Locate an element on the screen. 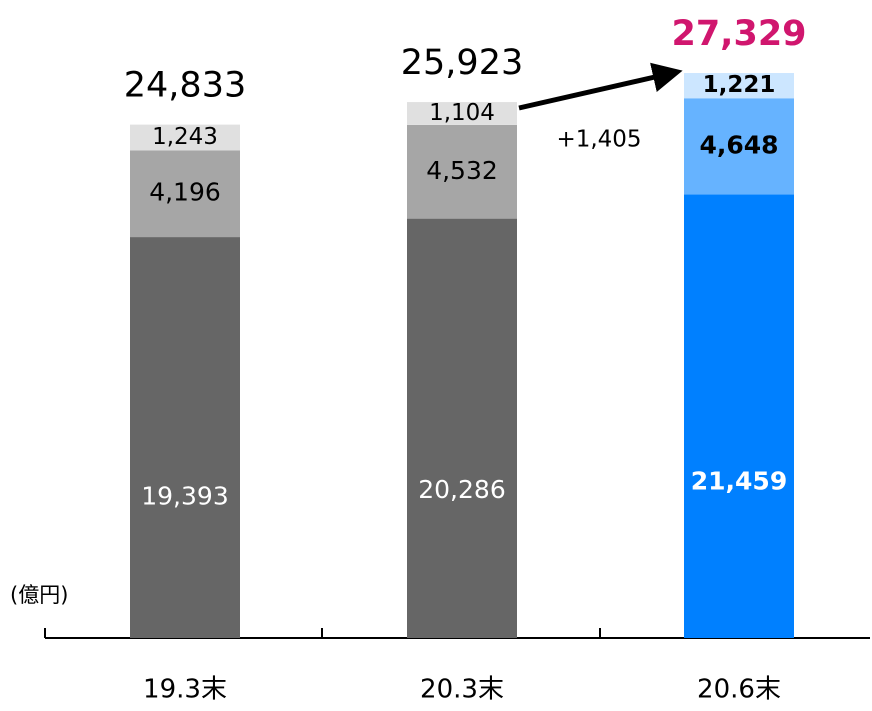 The width and height of the screenshot is (872, 711). value-label: 20,286 is located at coordinates (461, 489).